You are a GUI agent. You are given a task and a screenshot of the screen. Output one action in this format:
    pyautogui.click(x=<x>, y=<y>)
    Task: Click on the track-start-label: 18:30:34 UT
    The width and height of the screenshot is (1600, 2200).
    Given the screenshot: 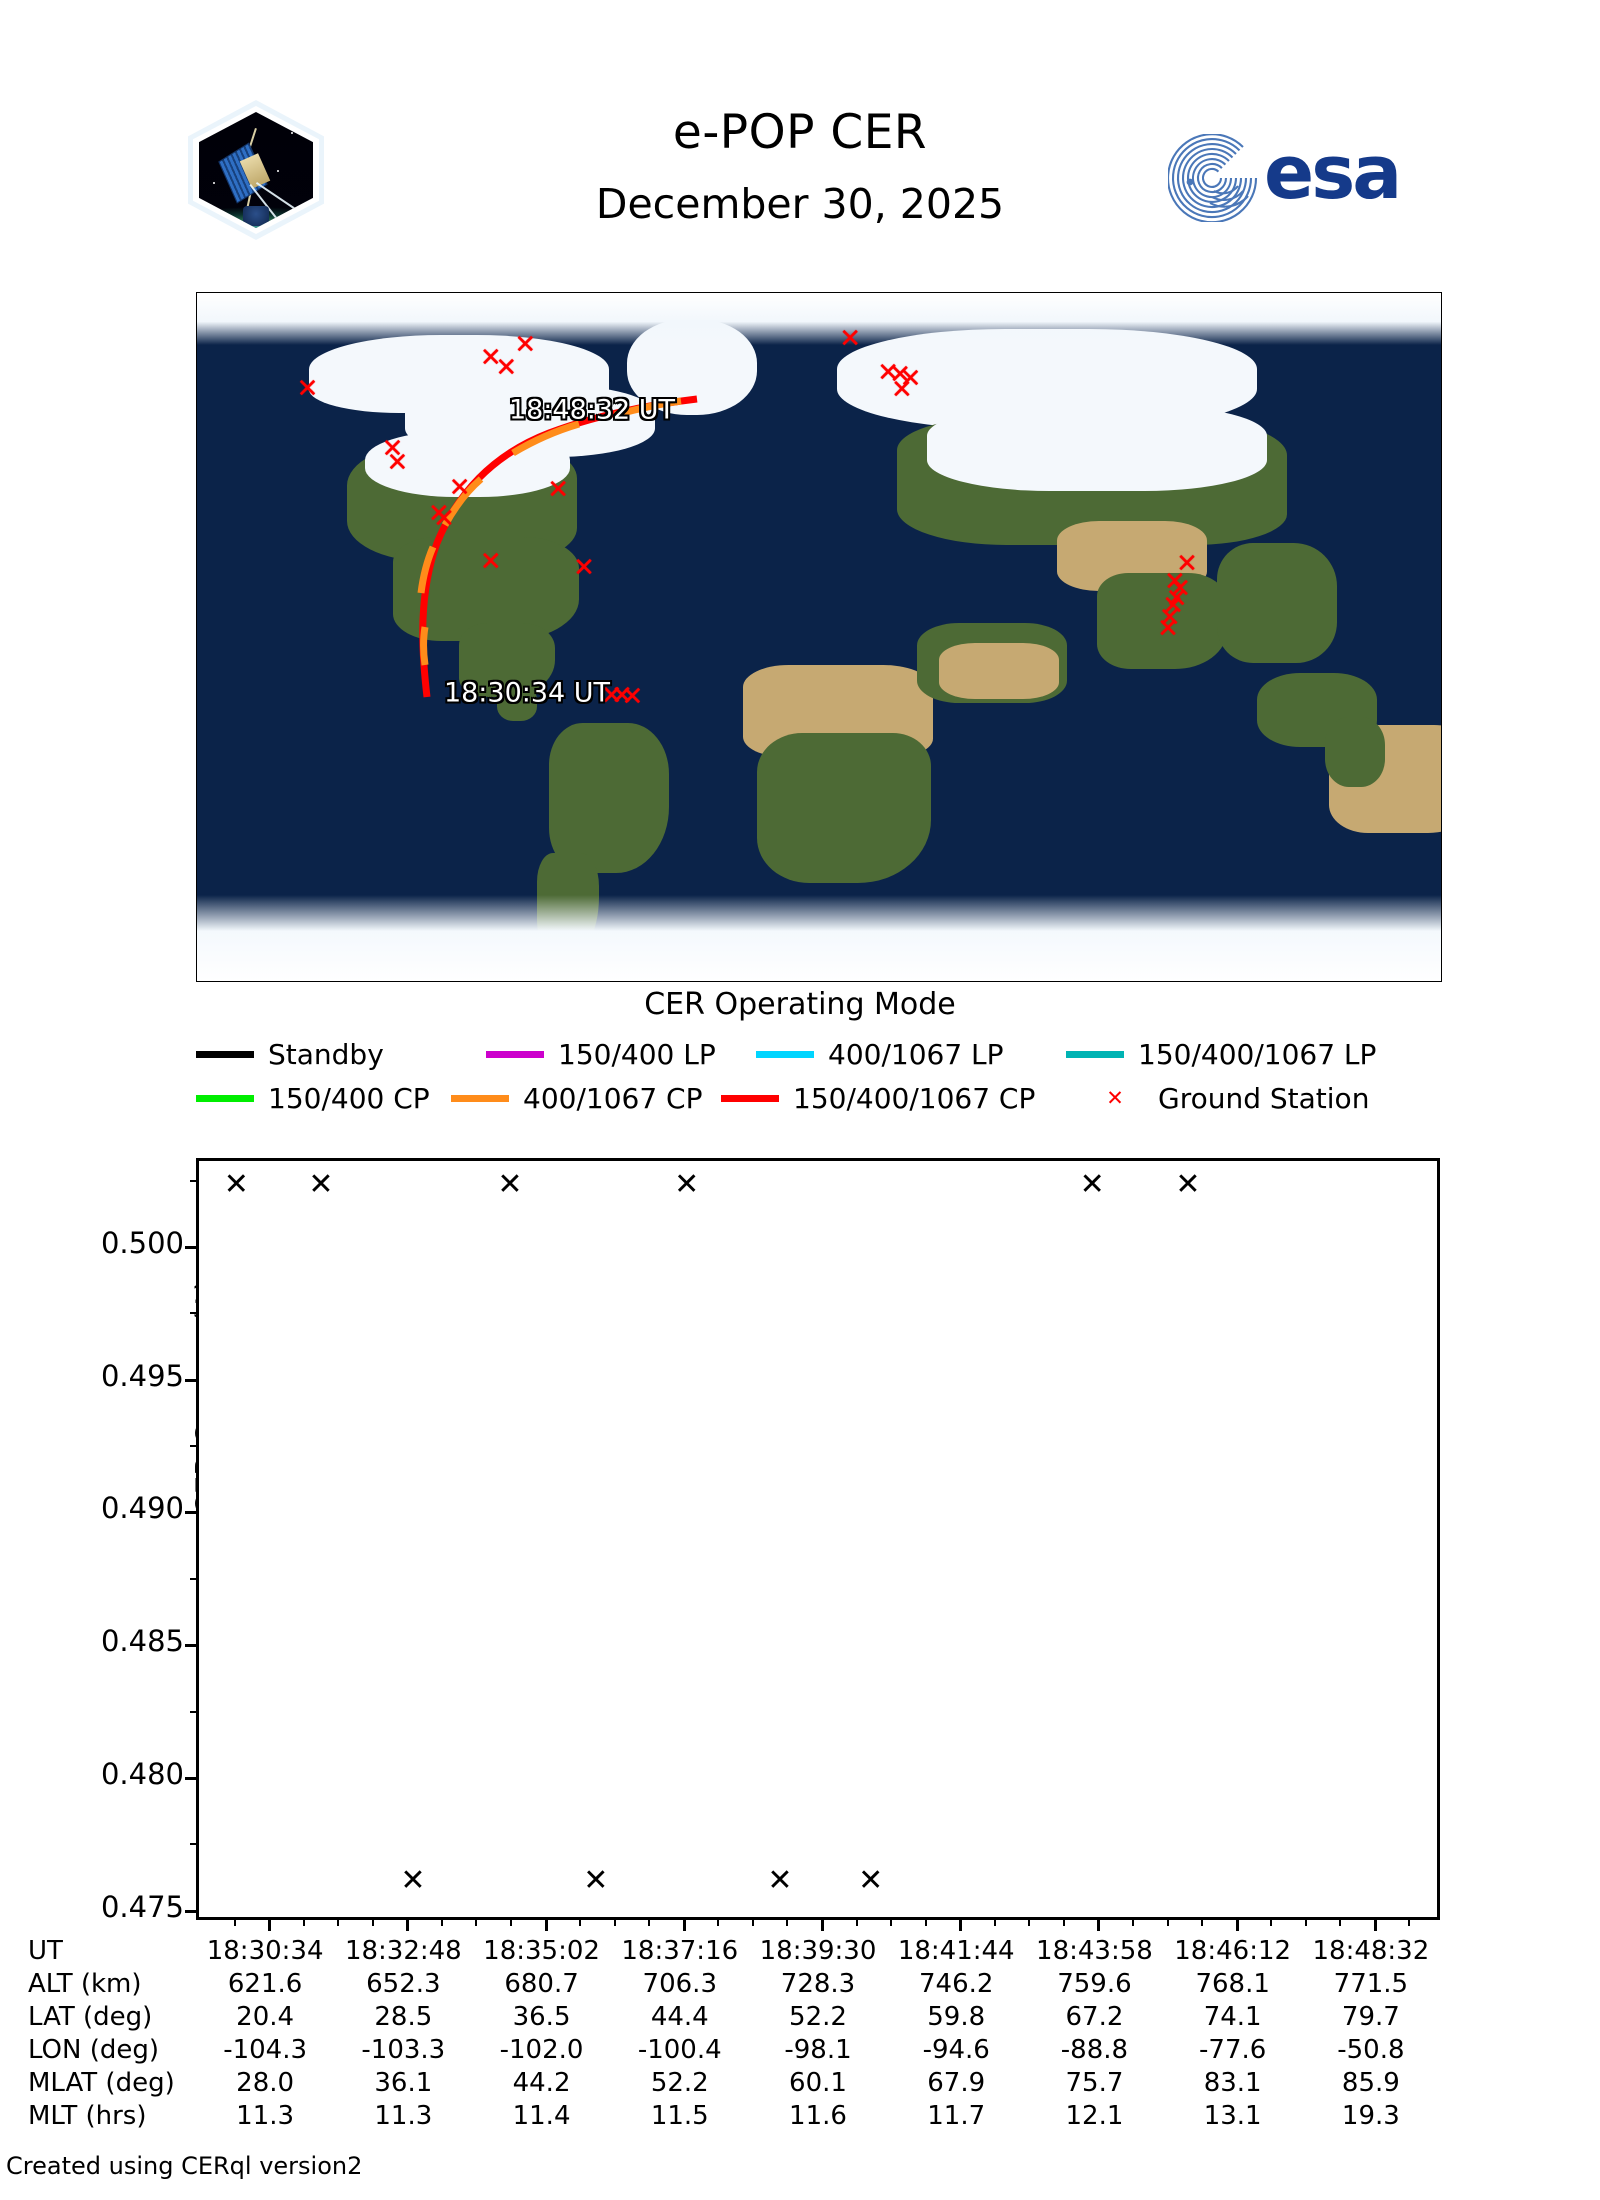 What is the action you would take?
    pyautogui.click(x=527, y=693)
    